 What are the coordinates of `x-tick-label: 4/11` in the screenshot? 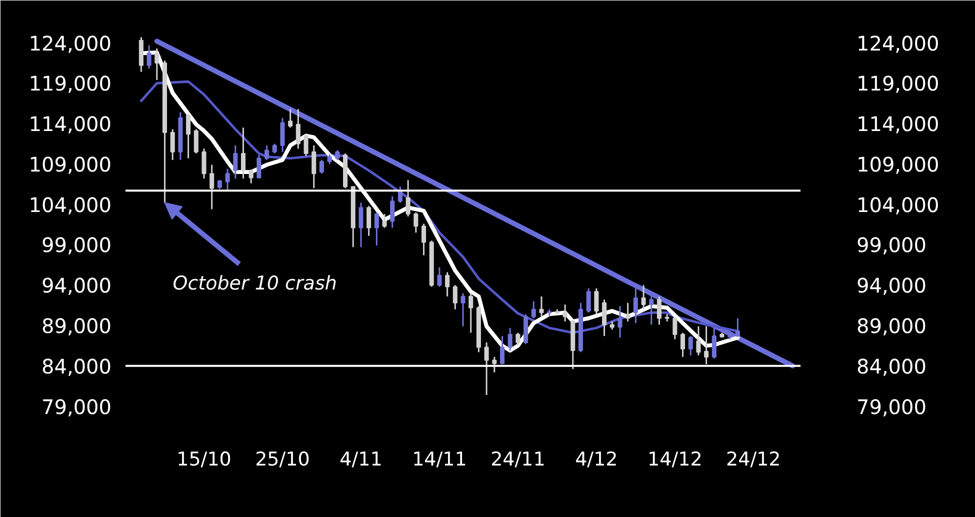 It's located at (361, 459).